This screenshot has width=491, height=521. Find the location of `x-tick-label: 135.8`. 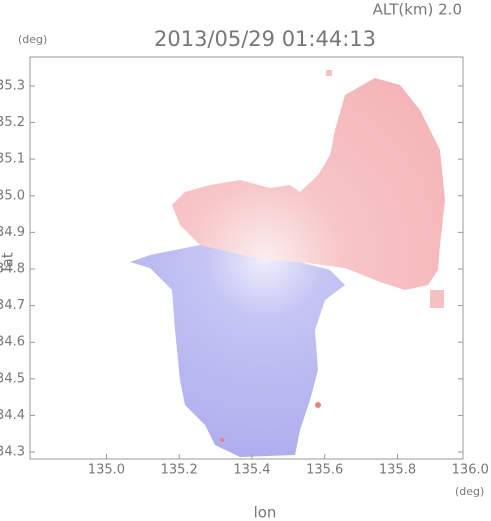

x-tick-label: 135.8 is located at coordinates (397, 470).